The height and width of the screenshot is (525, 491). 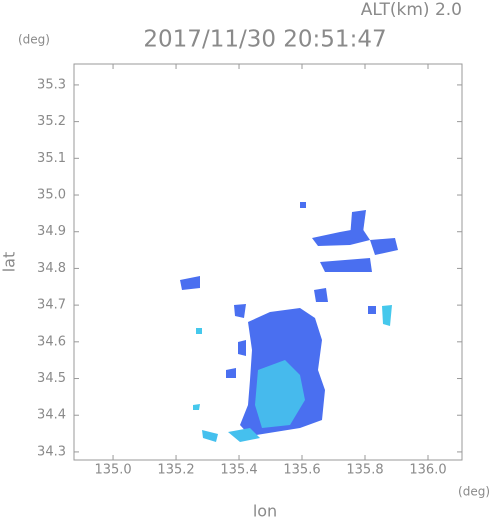 I want to click on y-tick-label: 34.3, so click(x=51, y=451).